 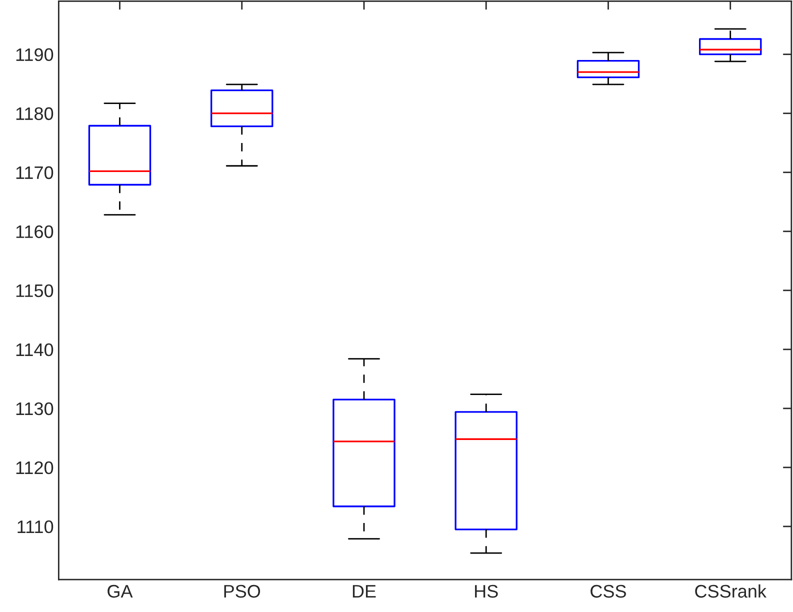 What do you see at coordinates (608, 591) in the screenshot?
I see `x-tick-label: CSS` at bounding box center [608, 591].